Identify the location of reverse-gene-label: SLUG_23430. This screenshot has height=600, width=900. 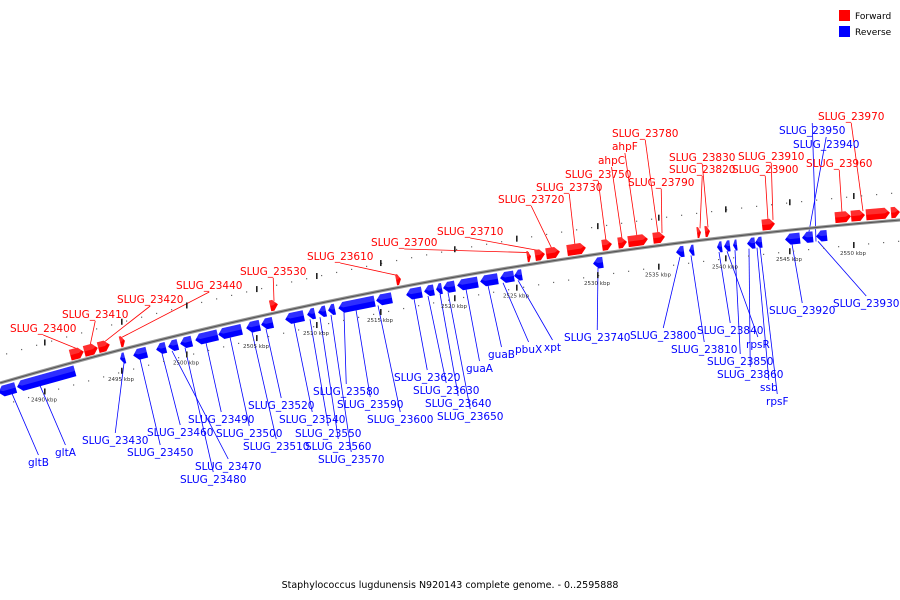
(115, 441).